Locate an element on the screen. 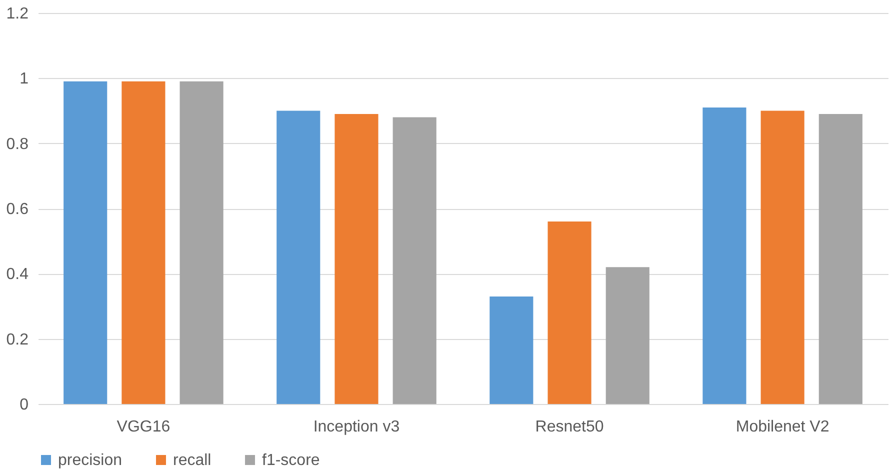 The height and width of the screenshot is (473, 893). y-tick-label: 0.2 is located at coordinates (17, 339).